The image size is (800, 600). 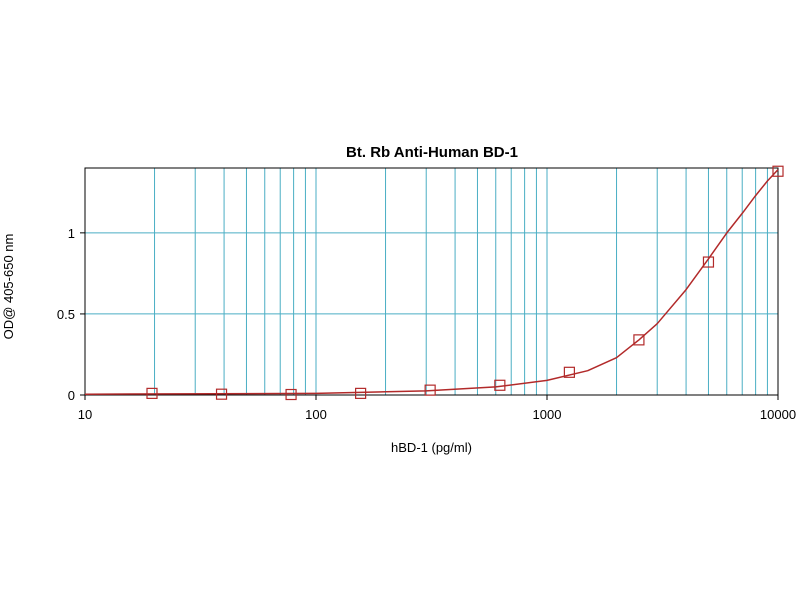 I want to click on x-tick-label: 100, so click(x=316, y=414).